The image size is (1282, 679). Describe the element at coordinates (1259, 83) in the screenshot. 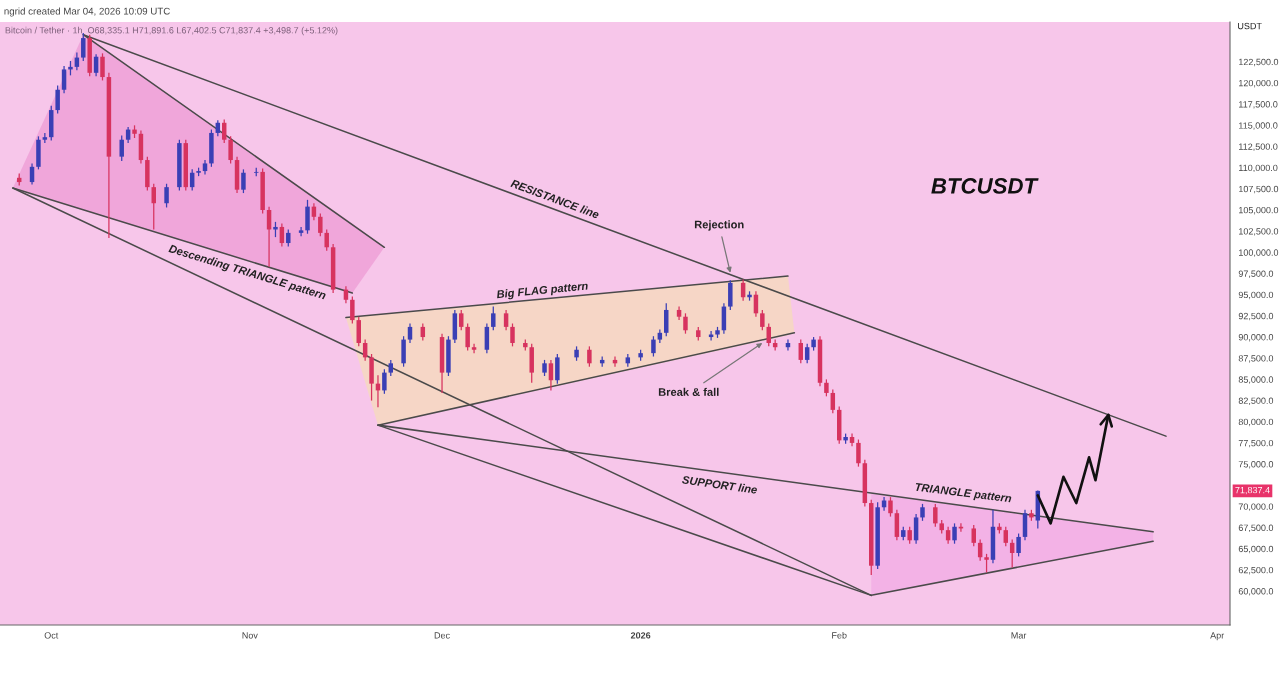

I see `y-tick-label: 120,000.0` at that location.